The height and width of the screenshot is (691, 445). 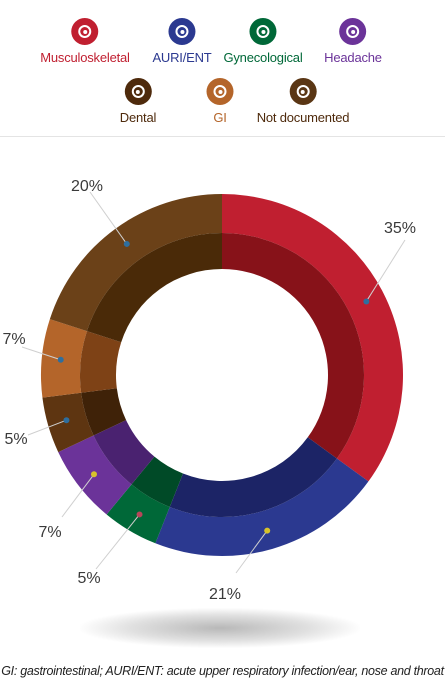 I want to click on slice-label-dental: 5%, so click(x=15, y=439).